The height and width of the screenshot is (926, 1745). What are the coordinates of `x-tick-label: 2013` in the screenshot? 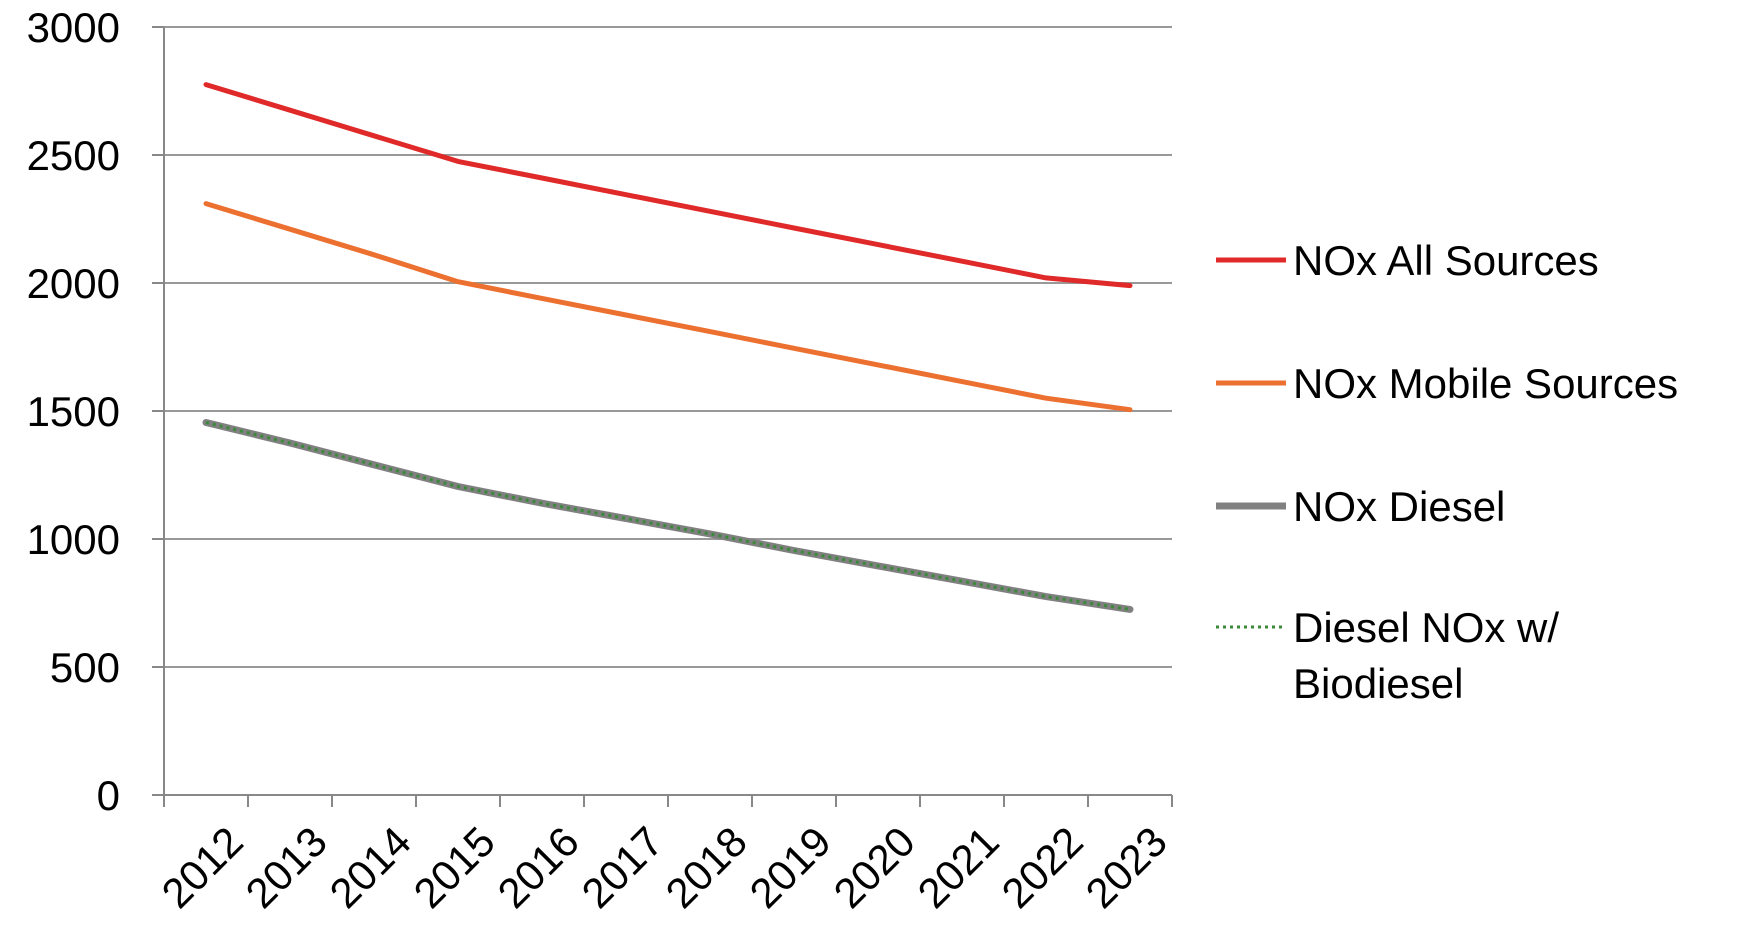 It's located at (286, 867).